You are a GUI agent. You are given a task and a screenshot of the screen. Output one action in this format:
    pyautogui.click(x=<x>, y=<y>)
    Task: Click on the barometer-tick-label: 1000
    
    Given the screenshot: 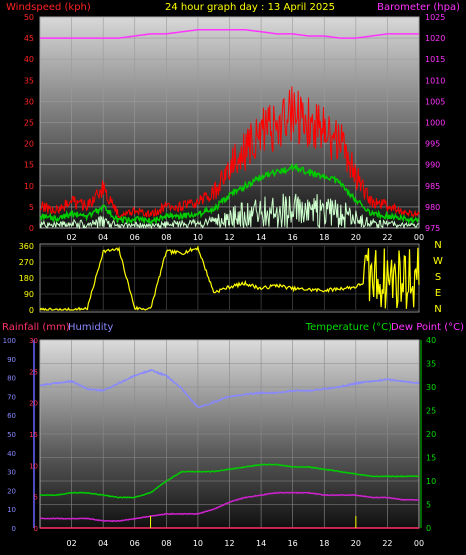 What is the action you would take?
    pyautogui.click(x=435, y=123)
    